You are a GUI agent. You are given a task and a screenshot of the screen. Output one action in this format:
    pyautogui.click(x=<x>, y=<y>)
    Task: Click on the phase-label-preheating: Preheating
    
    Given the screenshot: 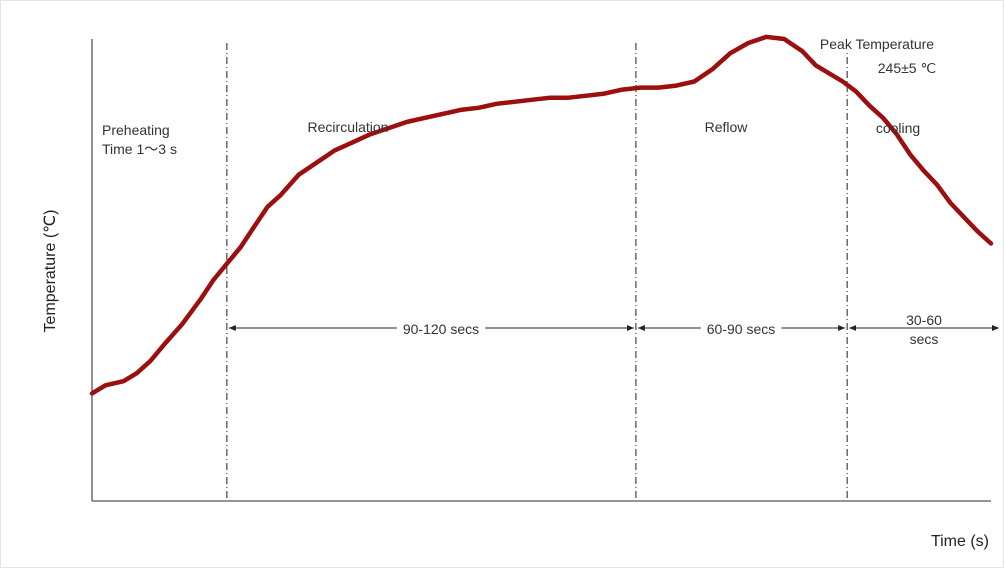 What is the action you would take?
    pyautogui.click(x=136, y=130)
    